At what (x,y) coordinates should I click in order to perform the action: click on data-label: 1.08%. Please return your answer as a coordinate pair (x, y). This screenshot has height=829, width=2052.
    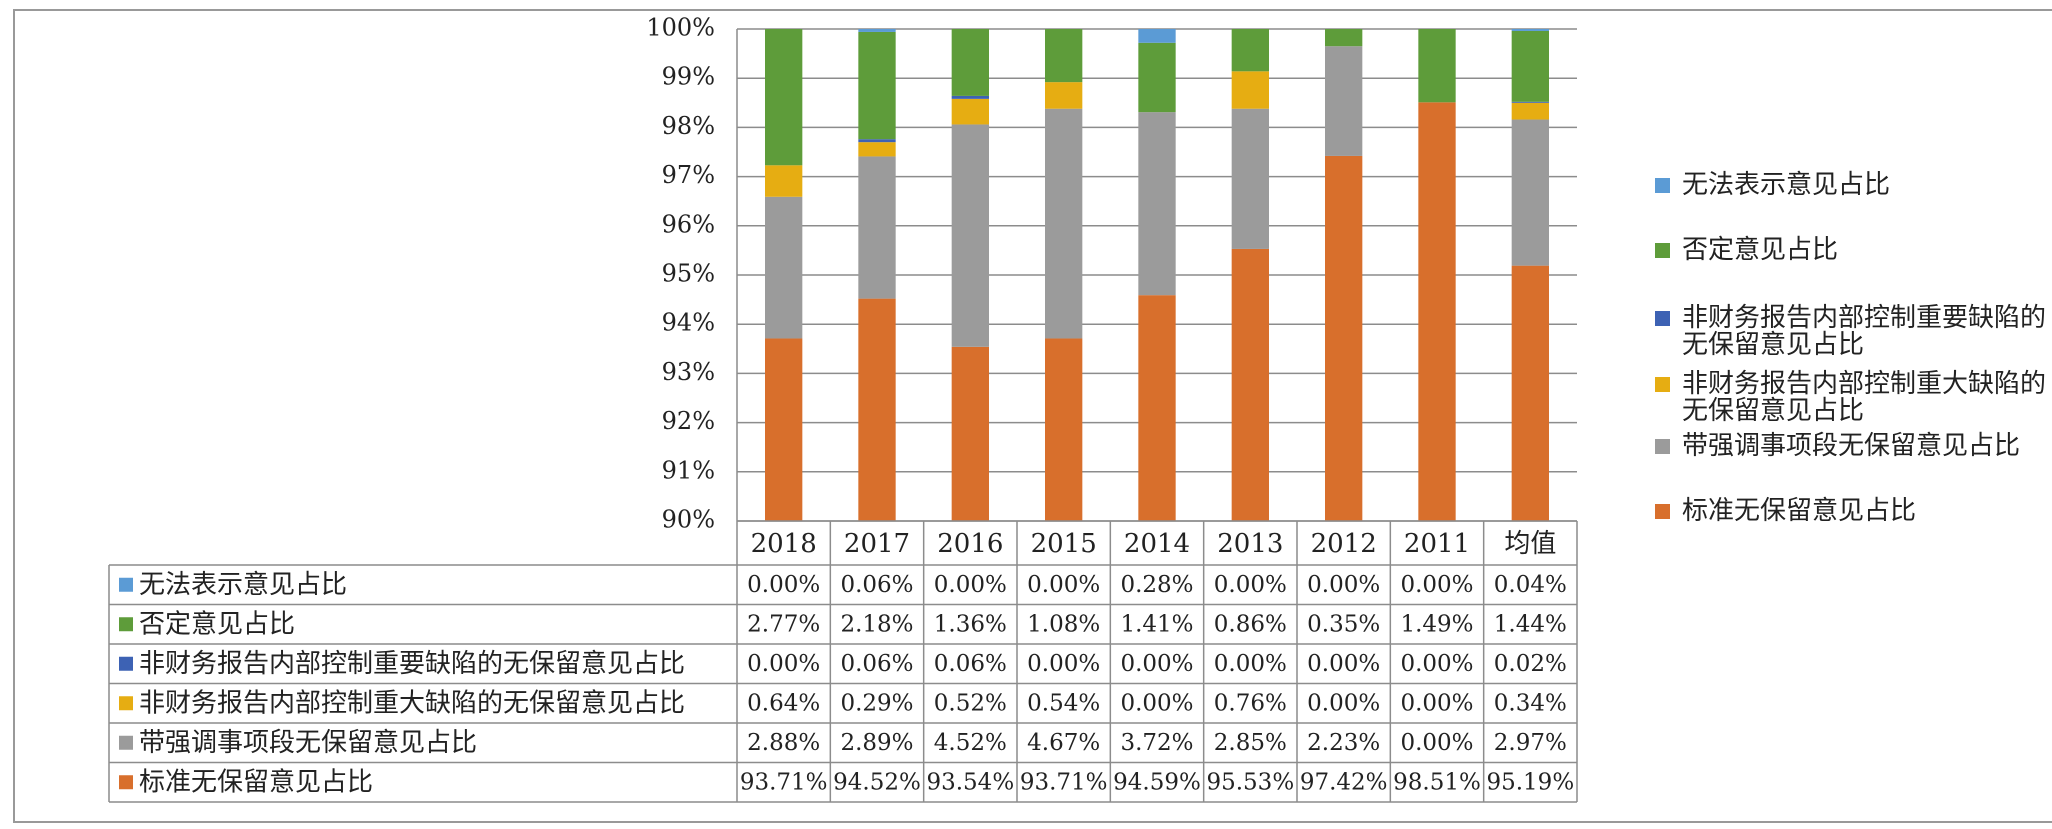
    Looking at the image, I should click on (1063, 624).